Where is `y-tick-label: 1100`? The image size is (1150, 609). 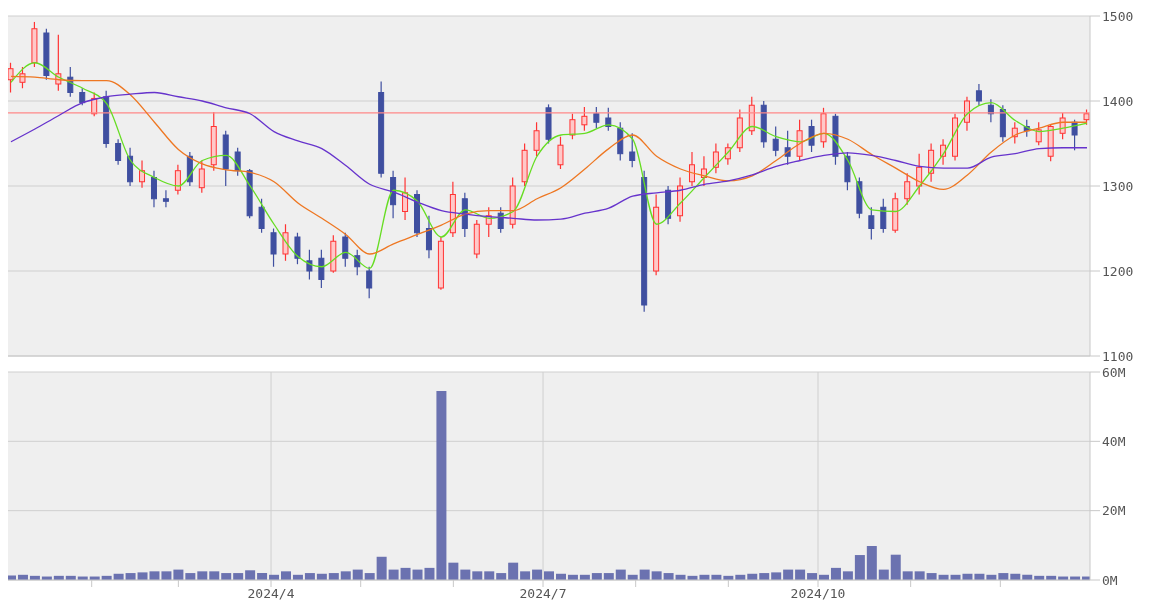
y-tick-label: 1100 is located at coordinates (1118, 356).